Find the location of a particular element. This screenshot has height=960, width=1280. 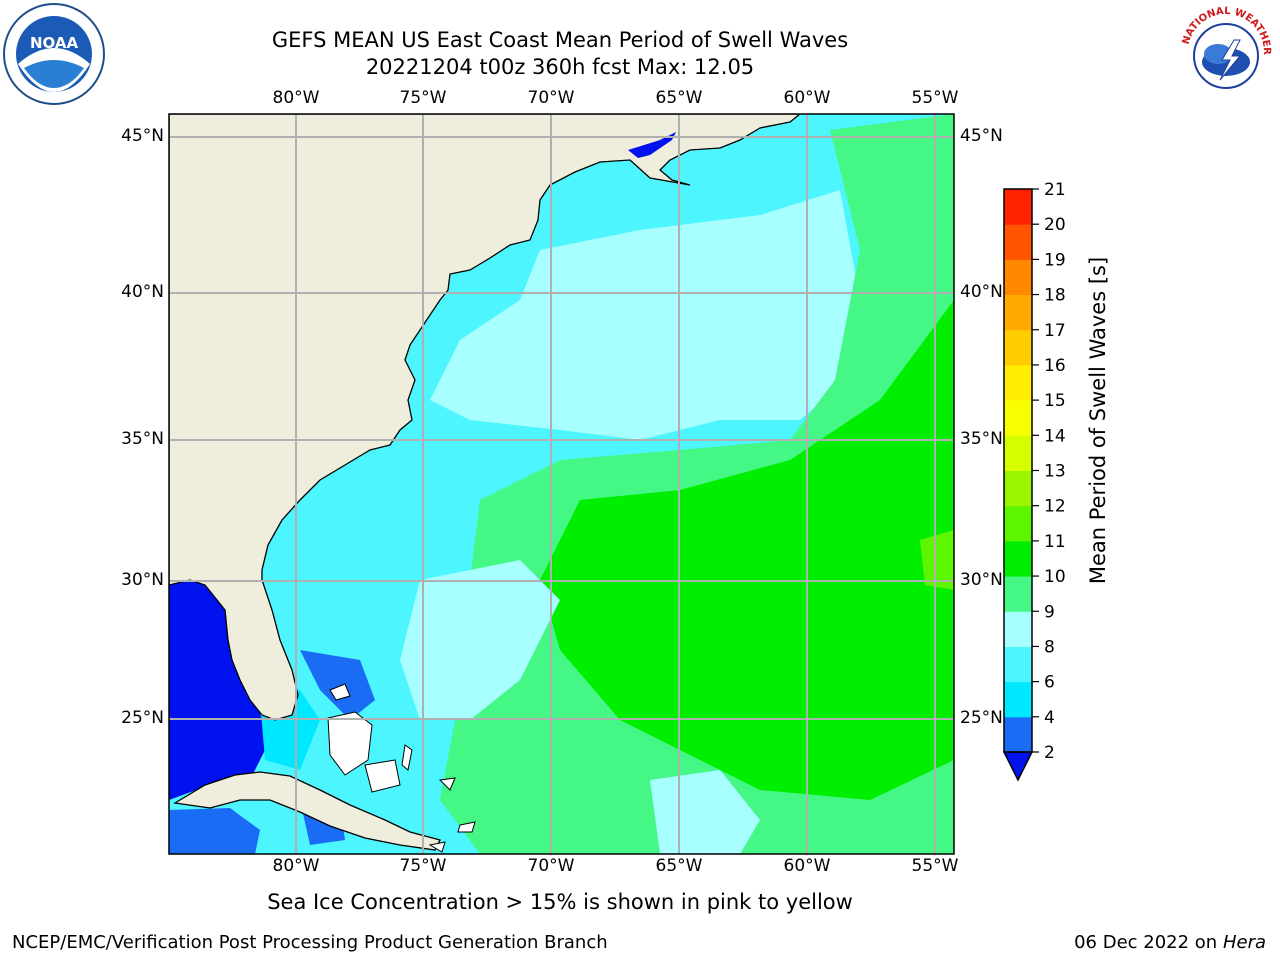

lon-label-bottom: 70°W is located at coordinates (551, 866).